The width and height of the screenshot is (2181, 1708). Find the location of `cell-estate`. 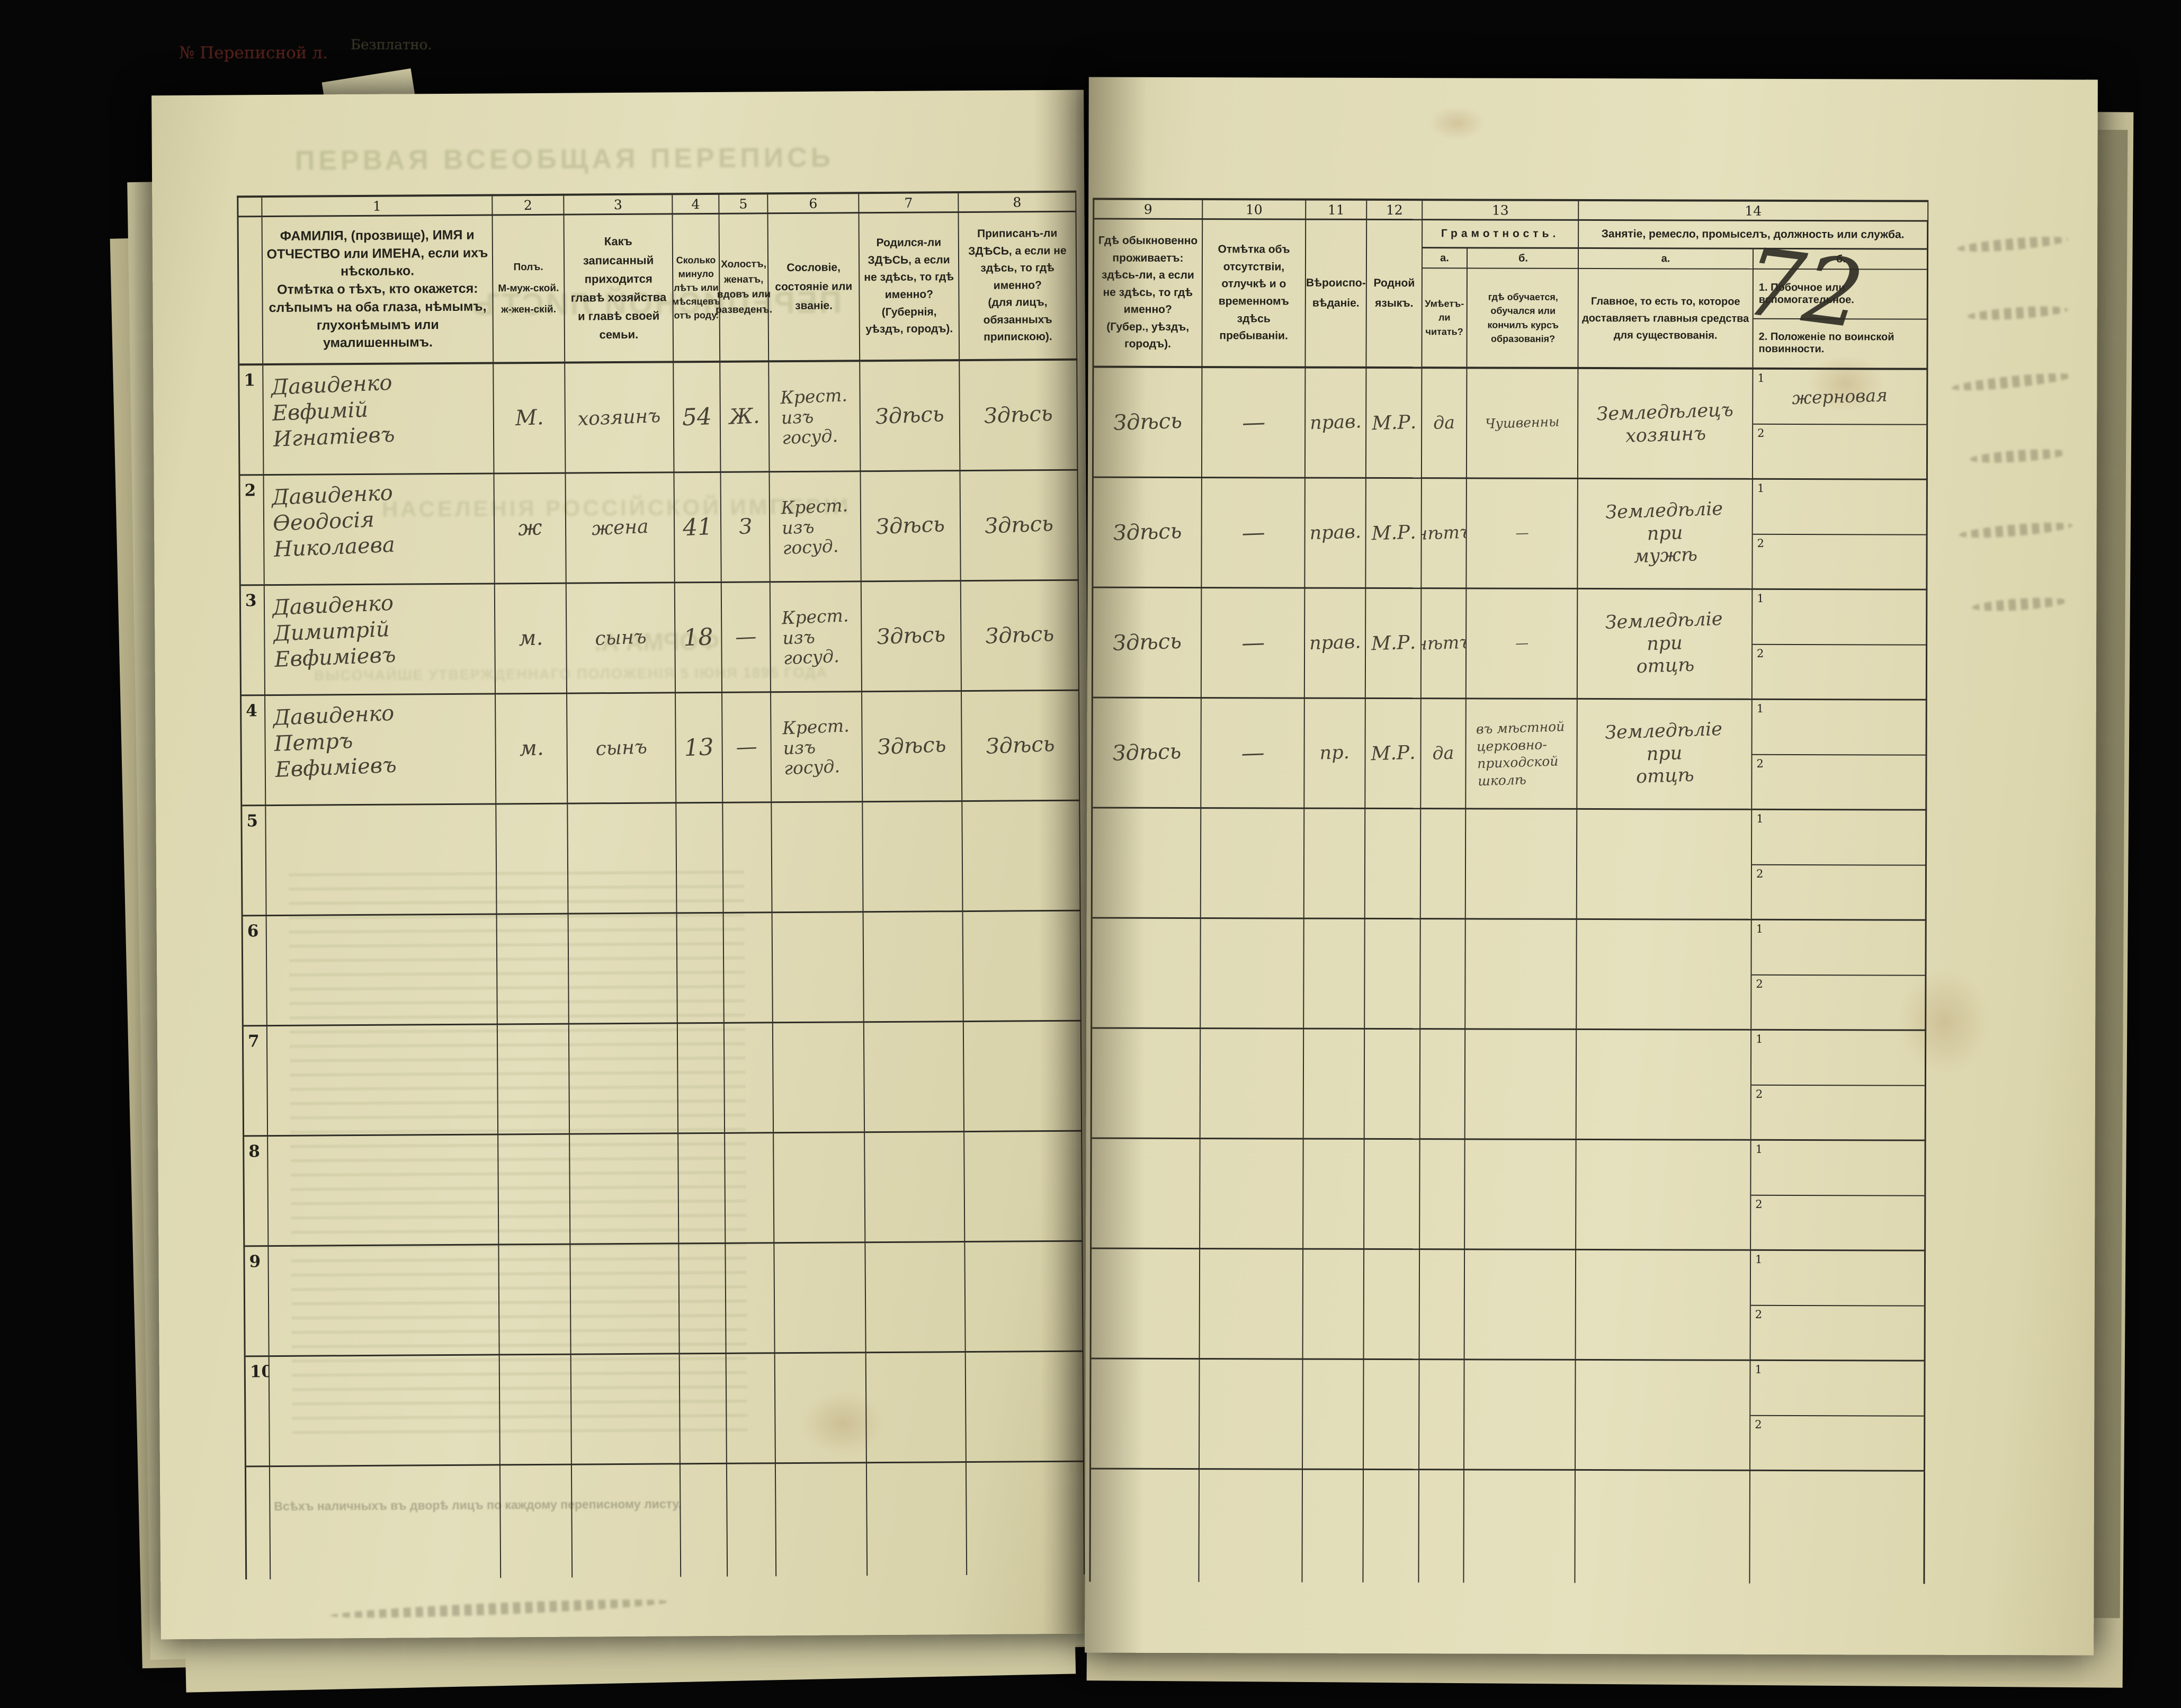

cell-estate is located at coordinates (820, 1188).